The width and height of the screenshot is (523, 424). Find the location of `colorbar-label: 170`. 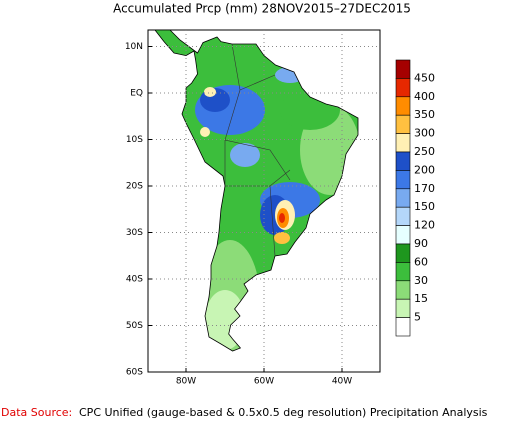

colorbar-label: 170 is located at coordinates (424, 188).